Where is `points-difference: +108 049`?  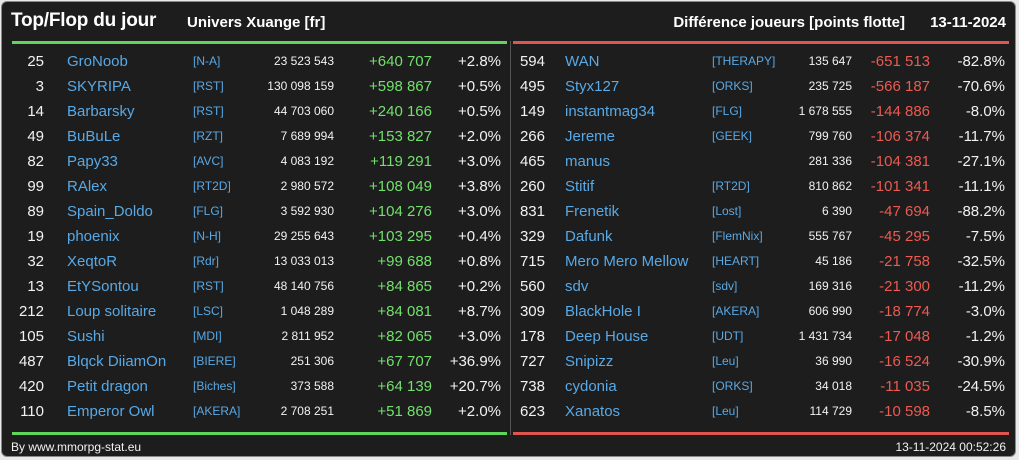 points-difference: +108 049 is located at coordinates (400, 186).